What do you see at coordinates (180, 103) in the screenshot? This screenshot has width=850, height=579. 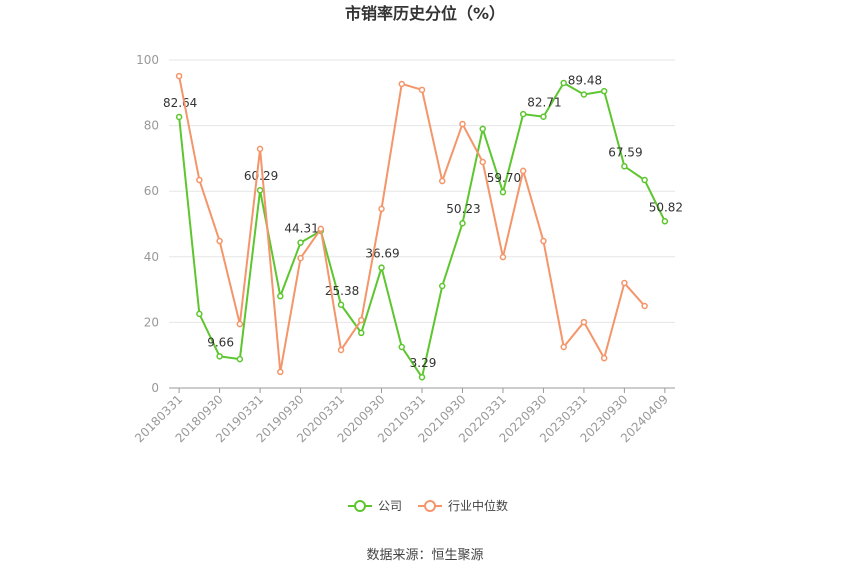 I see `data-label: 82.64` at bounding box center [180, 103].